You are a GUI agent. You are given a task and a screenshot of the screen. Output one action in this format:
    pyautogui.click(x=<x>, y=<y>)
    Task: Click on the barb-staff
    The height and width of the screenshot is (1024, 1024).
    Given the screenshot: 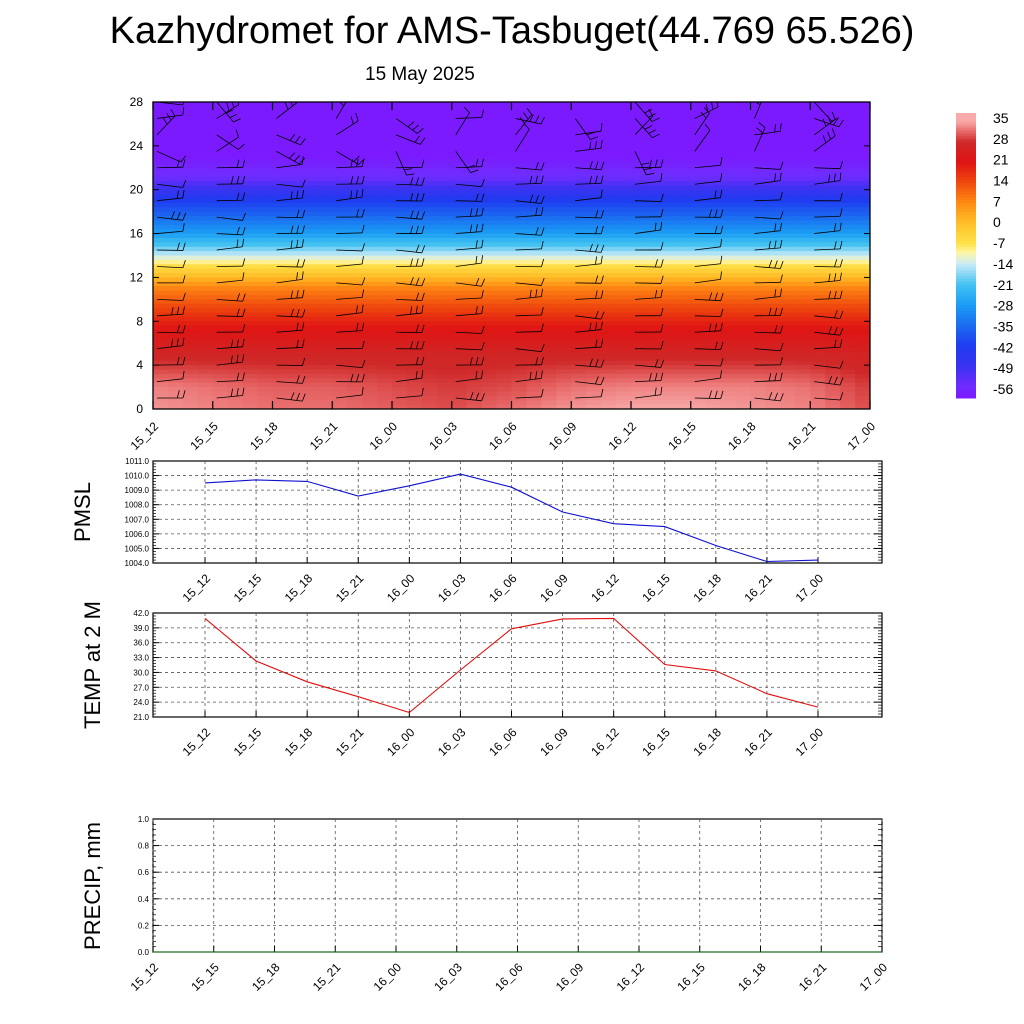 What is the action you would take?
    pyautogui.click(x=289, y=248)
    